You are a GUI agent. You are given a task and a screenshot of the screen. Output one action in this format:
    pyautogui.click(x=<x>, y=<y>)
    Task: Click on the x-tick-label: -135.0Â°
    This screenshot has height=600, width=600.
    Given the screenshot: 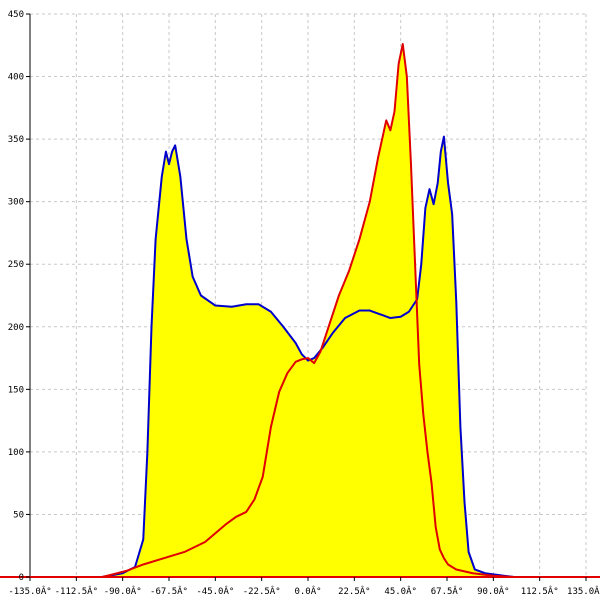 What is the action you would take?
    pyautogui.click(x=29, y=591)
    